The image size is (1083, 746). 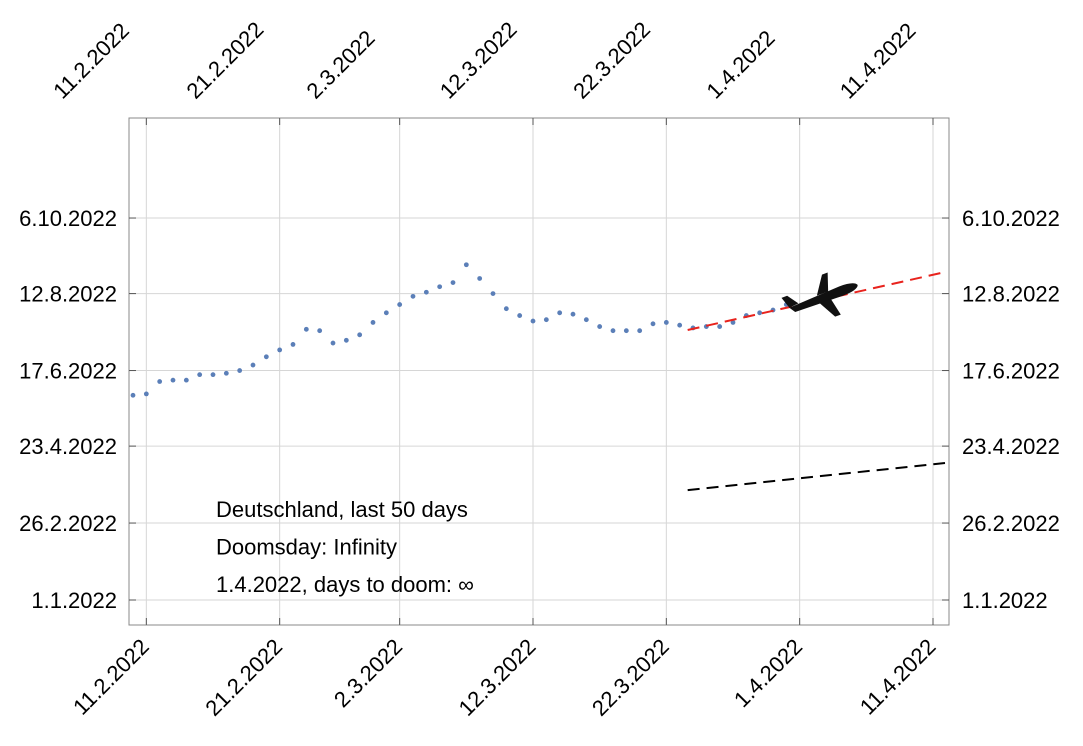 What do you see at coordinates (68, 371) in the screenshot?
I see `y-tick-label: 17.6.2022` at bounding box center [68, 371].